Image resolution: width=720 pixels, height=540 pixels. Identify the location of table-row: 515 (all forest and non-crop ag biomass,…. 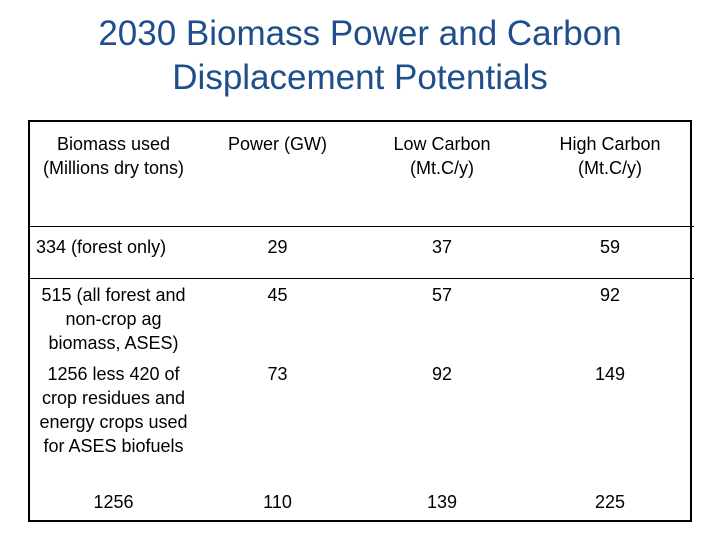
(362, 318).